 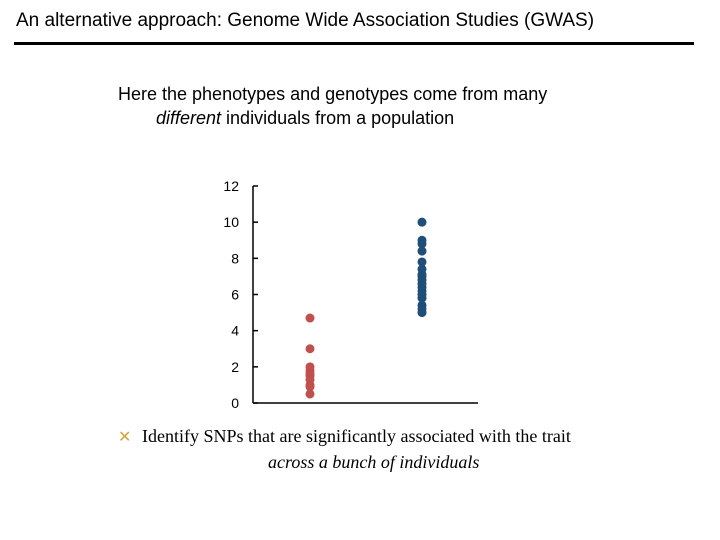 I want to click on intro-line-2: different individuals from a population, so click(x=332, y=118).